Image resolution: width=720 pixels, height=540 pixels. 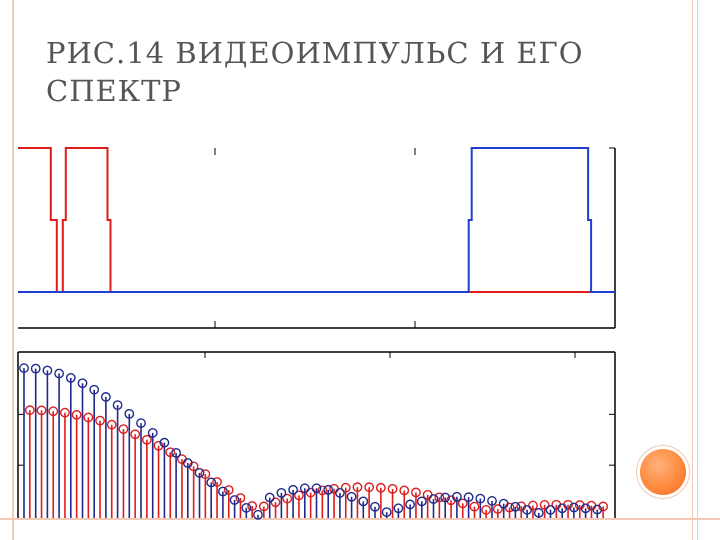 I want to click on decorative-circle, so click(x=663, y=472).